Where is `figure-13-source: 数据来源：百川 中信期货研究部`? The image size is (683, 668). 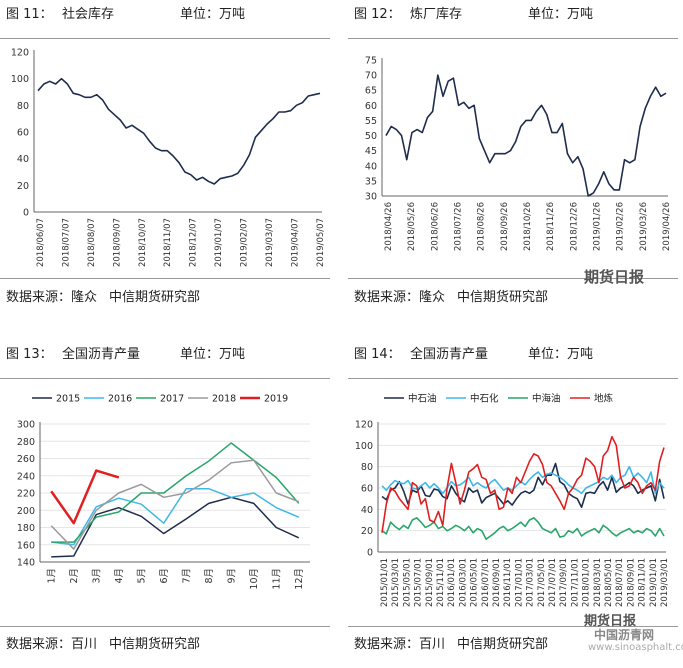 figure-13-source: 数据来源：百川 中信期货研究部 is located at coordinates (109, 642).